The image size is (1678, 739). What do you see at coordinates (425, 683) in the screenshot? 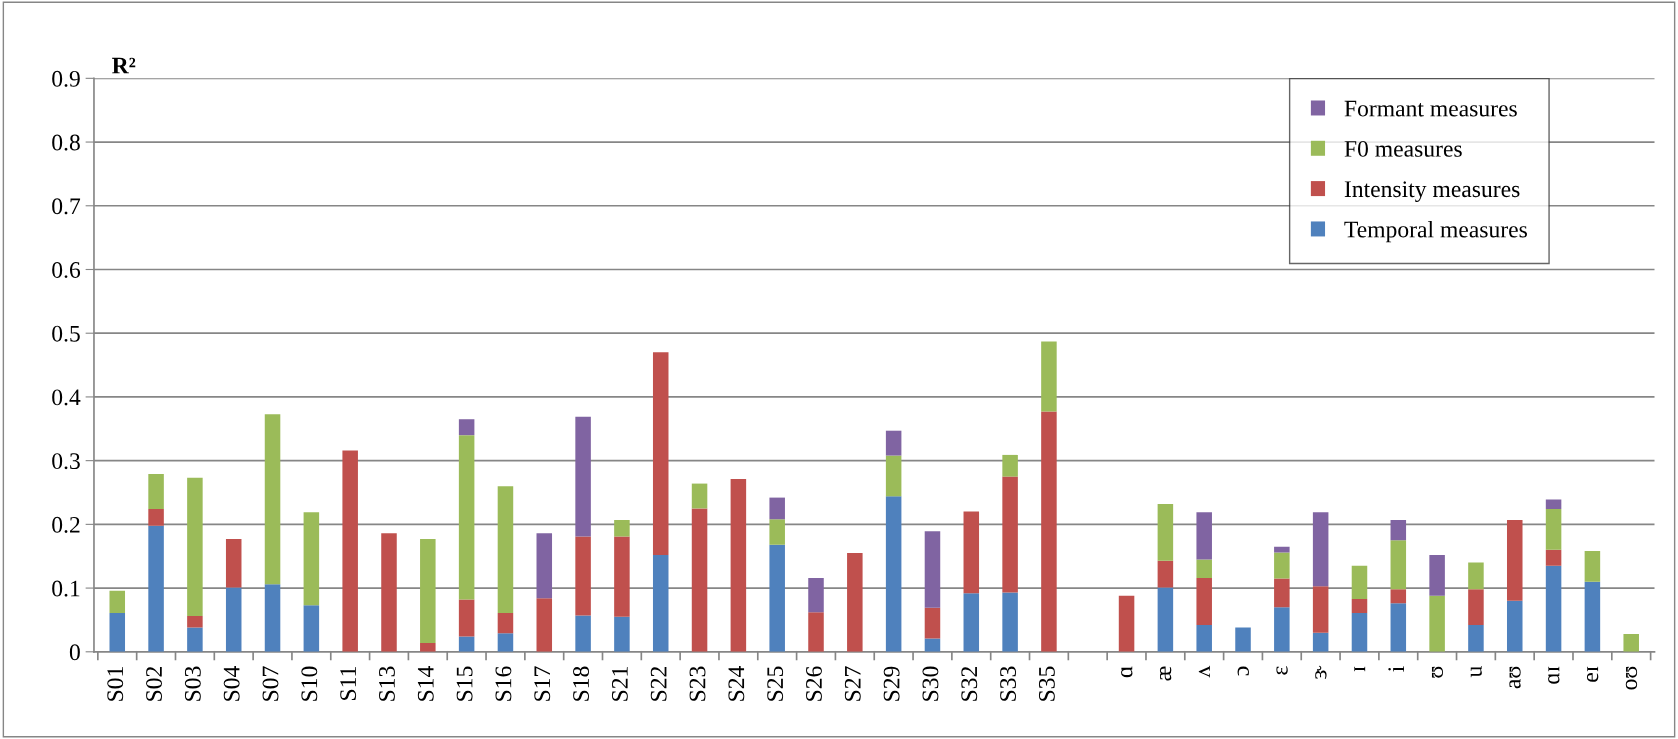
I see `x-tick-label: S14` at bounding box center [425, 683].